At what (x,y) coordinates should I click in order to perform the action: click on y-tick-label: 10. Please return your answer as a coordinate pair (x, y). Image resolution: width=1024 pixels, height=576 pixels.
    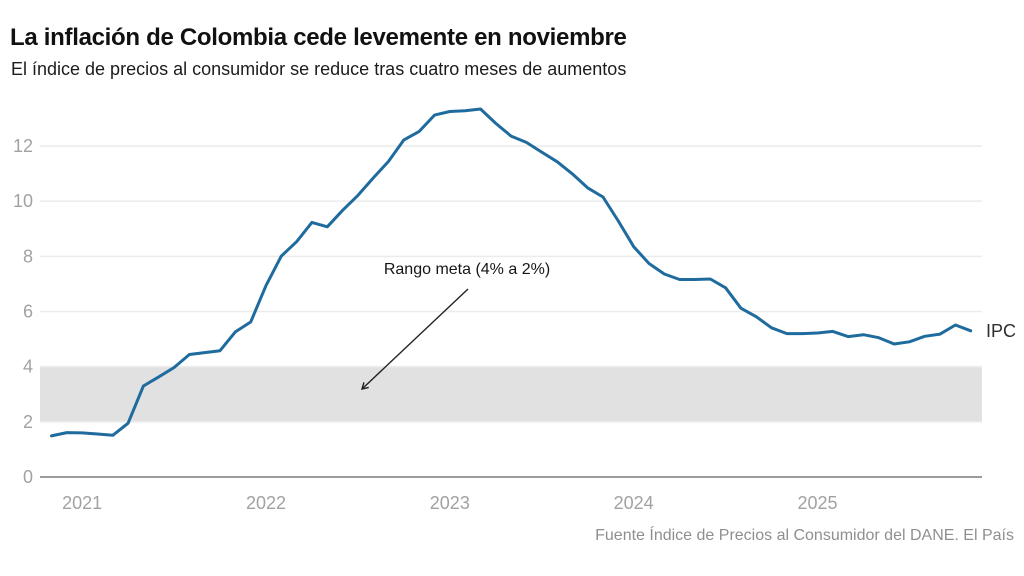
    Looking at the image, I should click on (23, 201).